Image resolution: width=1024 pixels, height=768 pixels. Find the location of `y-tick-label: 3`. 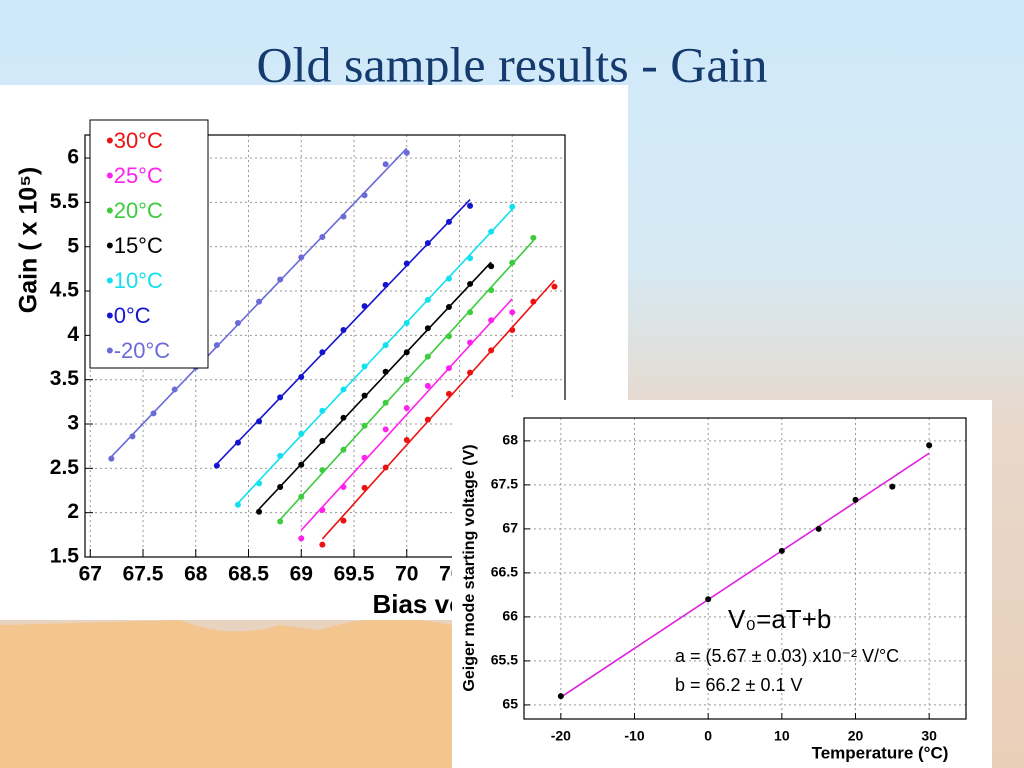

y-tick-label: 3 is located at coordinates (73, 423).